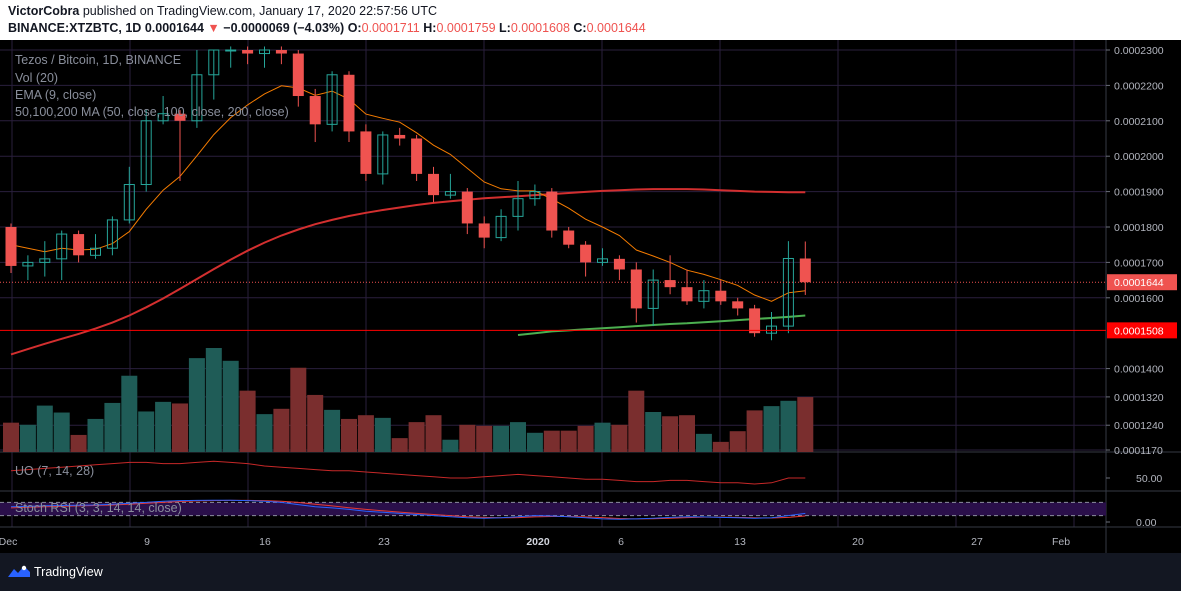  What do you see at coordinates (590, 572) in the screenshot?
I see `footer: TradingView` at bounding box center [590, 572].